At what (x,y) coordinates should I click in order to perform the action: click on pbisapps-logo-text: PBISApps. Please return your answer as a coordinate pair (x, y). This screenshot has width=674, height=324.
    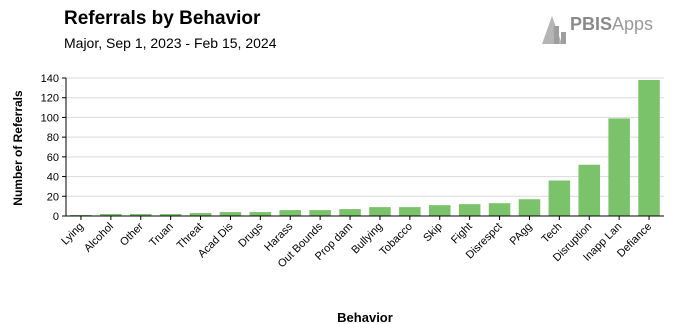
    Looking at the image, I should click on (611, 24).